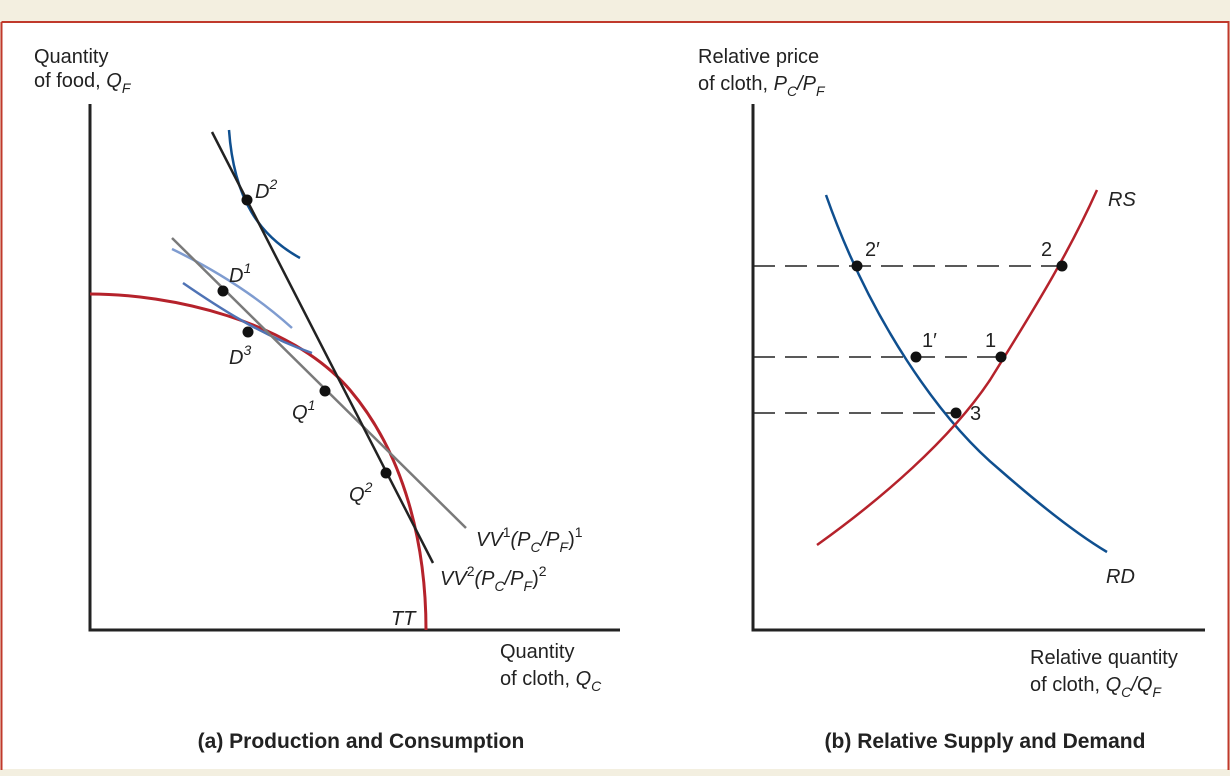 The width and height of the screenshot is (1230, 776). Describe the element at coordinates (361, 492) in the screenshot. I see `point-q2-label: Q2` at that location.